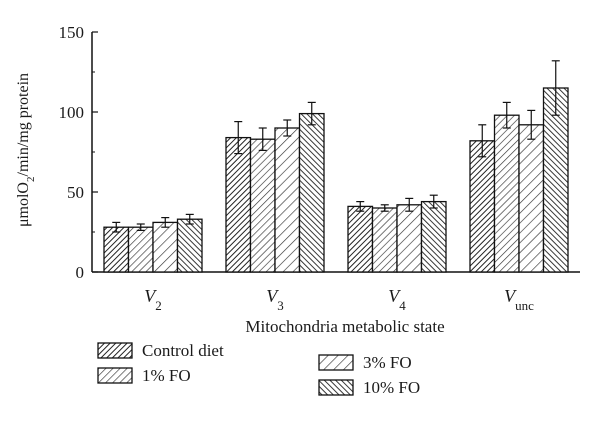 The height and width of the screenshot is (423, 600). I want to click on x-category-labels: V2 V3 V4 Vunc, so click(339, 299).